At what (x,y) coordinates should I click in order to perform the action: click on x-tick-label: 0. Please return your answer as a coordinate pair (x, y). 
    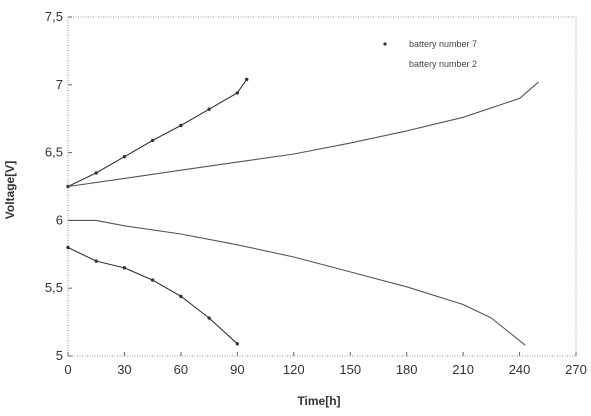
    Looking at the image, I should click on (67, 369).